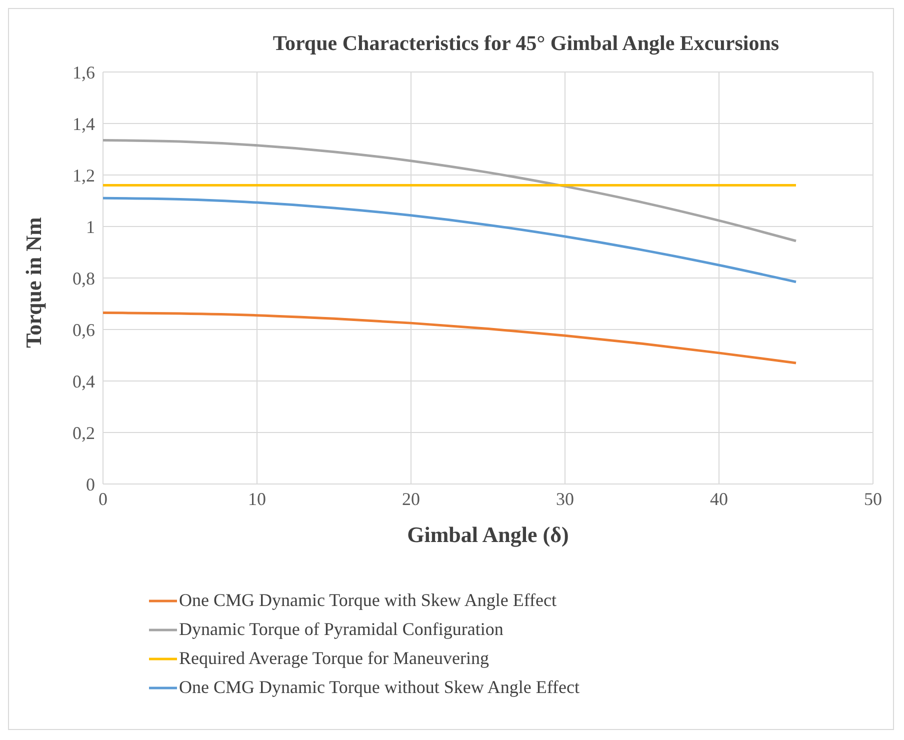  What do you see at coordinates (488, 534) in the screenshot?
I see `x-axis-title: Gimbal Angle (δ)` at bounding box center [488, 534].